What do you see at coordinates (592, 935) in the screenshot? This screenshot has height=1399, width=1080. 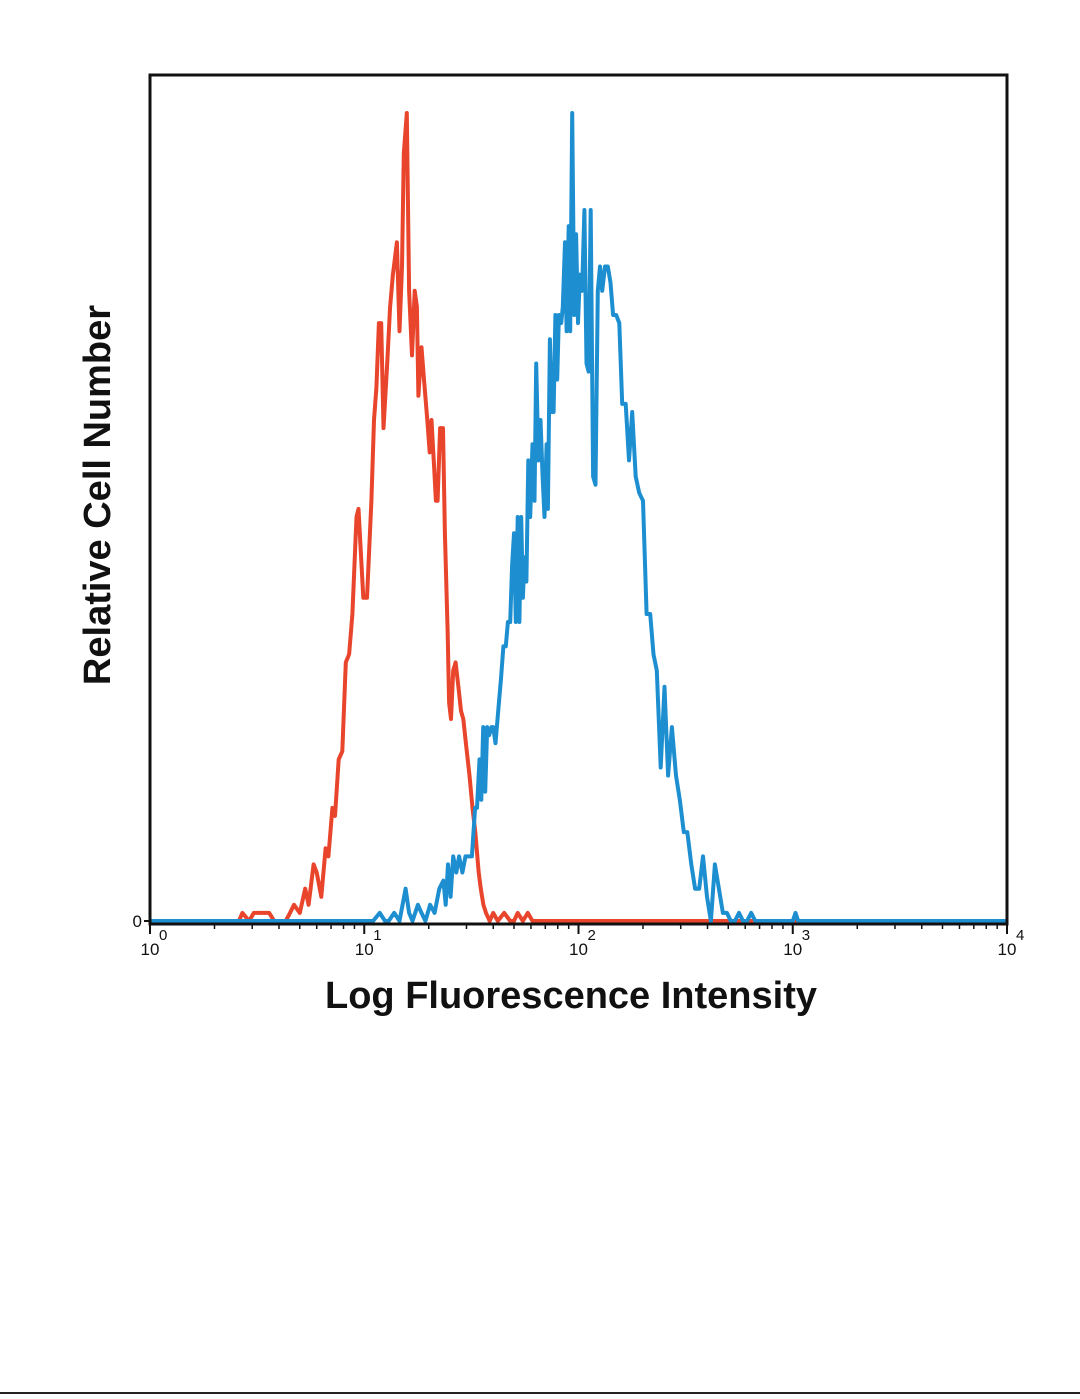 I see `x-tick-exponent: 2` at bounding box center [592, 935].